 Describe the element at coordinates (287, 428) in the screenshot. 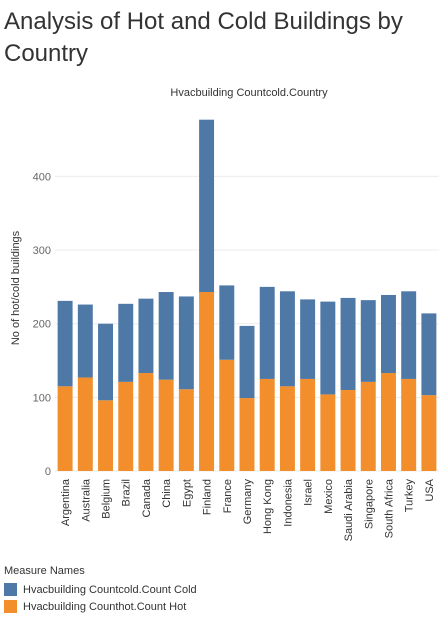

I see `bar-hot-indonesia` at that location.